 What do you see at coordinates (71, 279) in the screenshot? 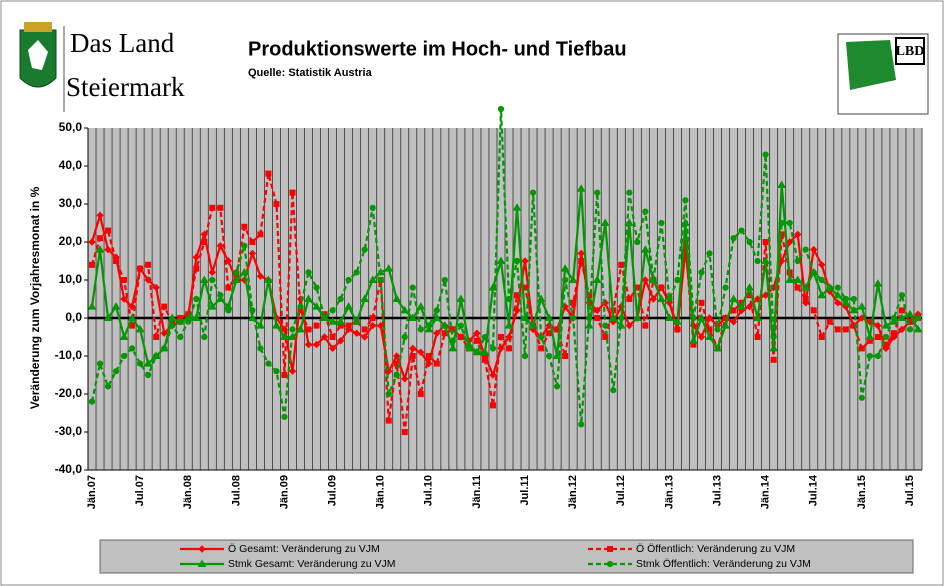
I see `y-tick-label: 10,0` at bounding box center [71, 279].